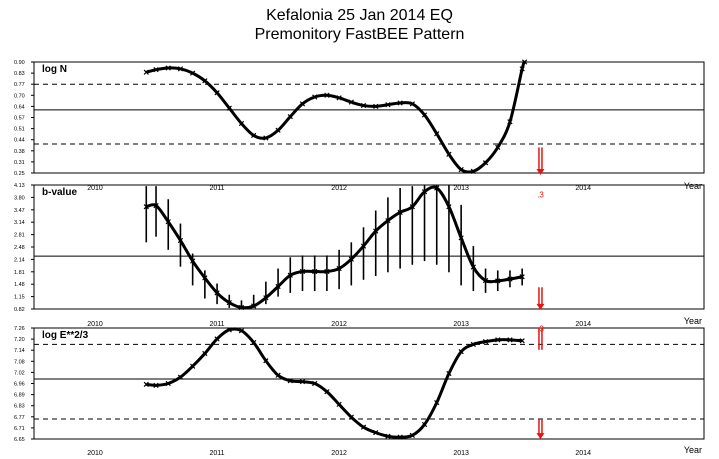 This screenshot has height=459, width=719. Describe the element at coordinates (65, 335) in the screenshot. I see `panel-label: log E**2/3` at that location.